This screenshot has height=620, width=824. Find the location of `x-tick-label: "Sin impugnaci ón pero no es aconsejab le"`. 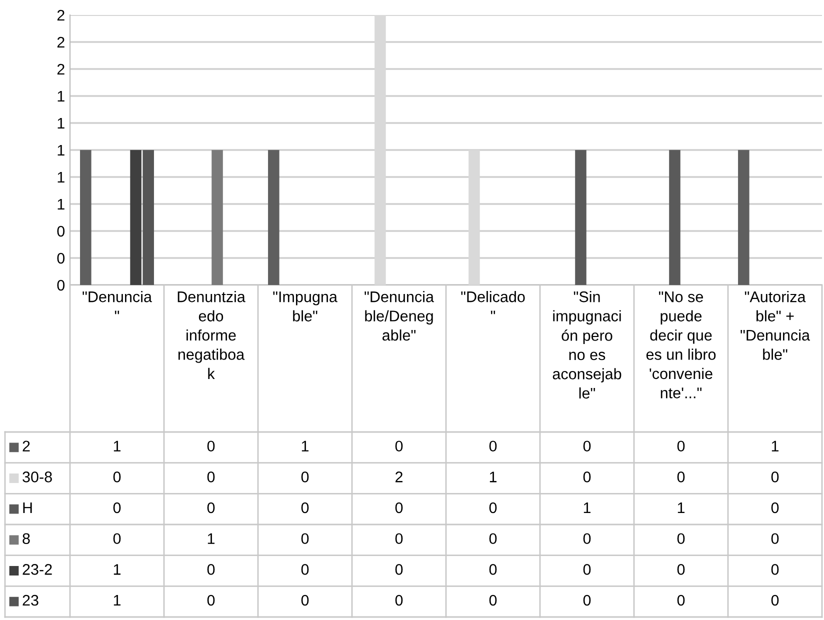

x-tick-label: "Sin impugnaci ón pero no es aconsejab le" is located at coordinates (587, 345).